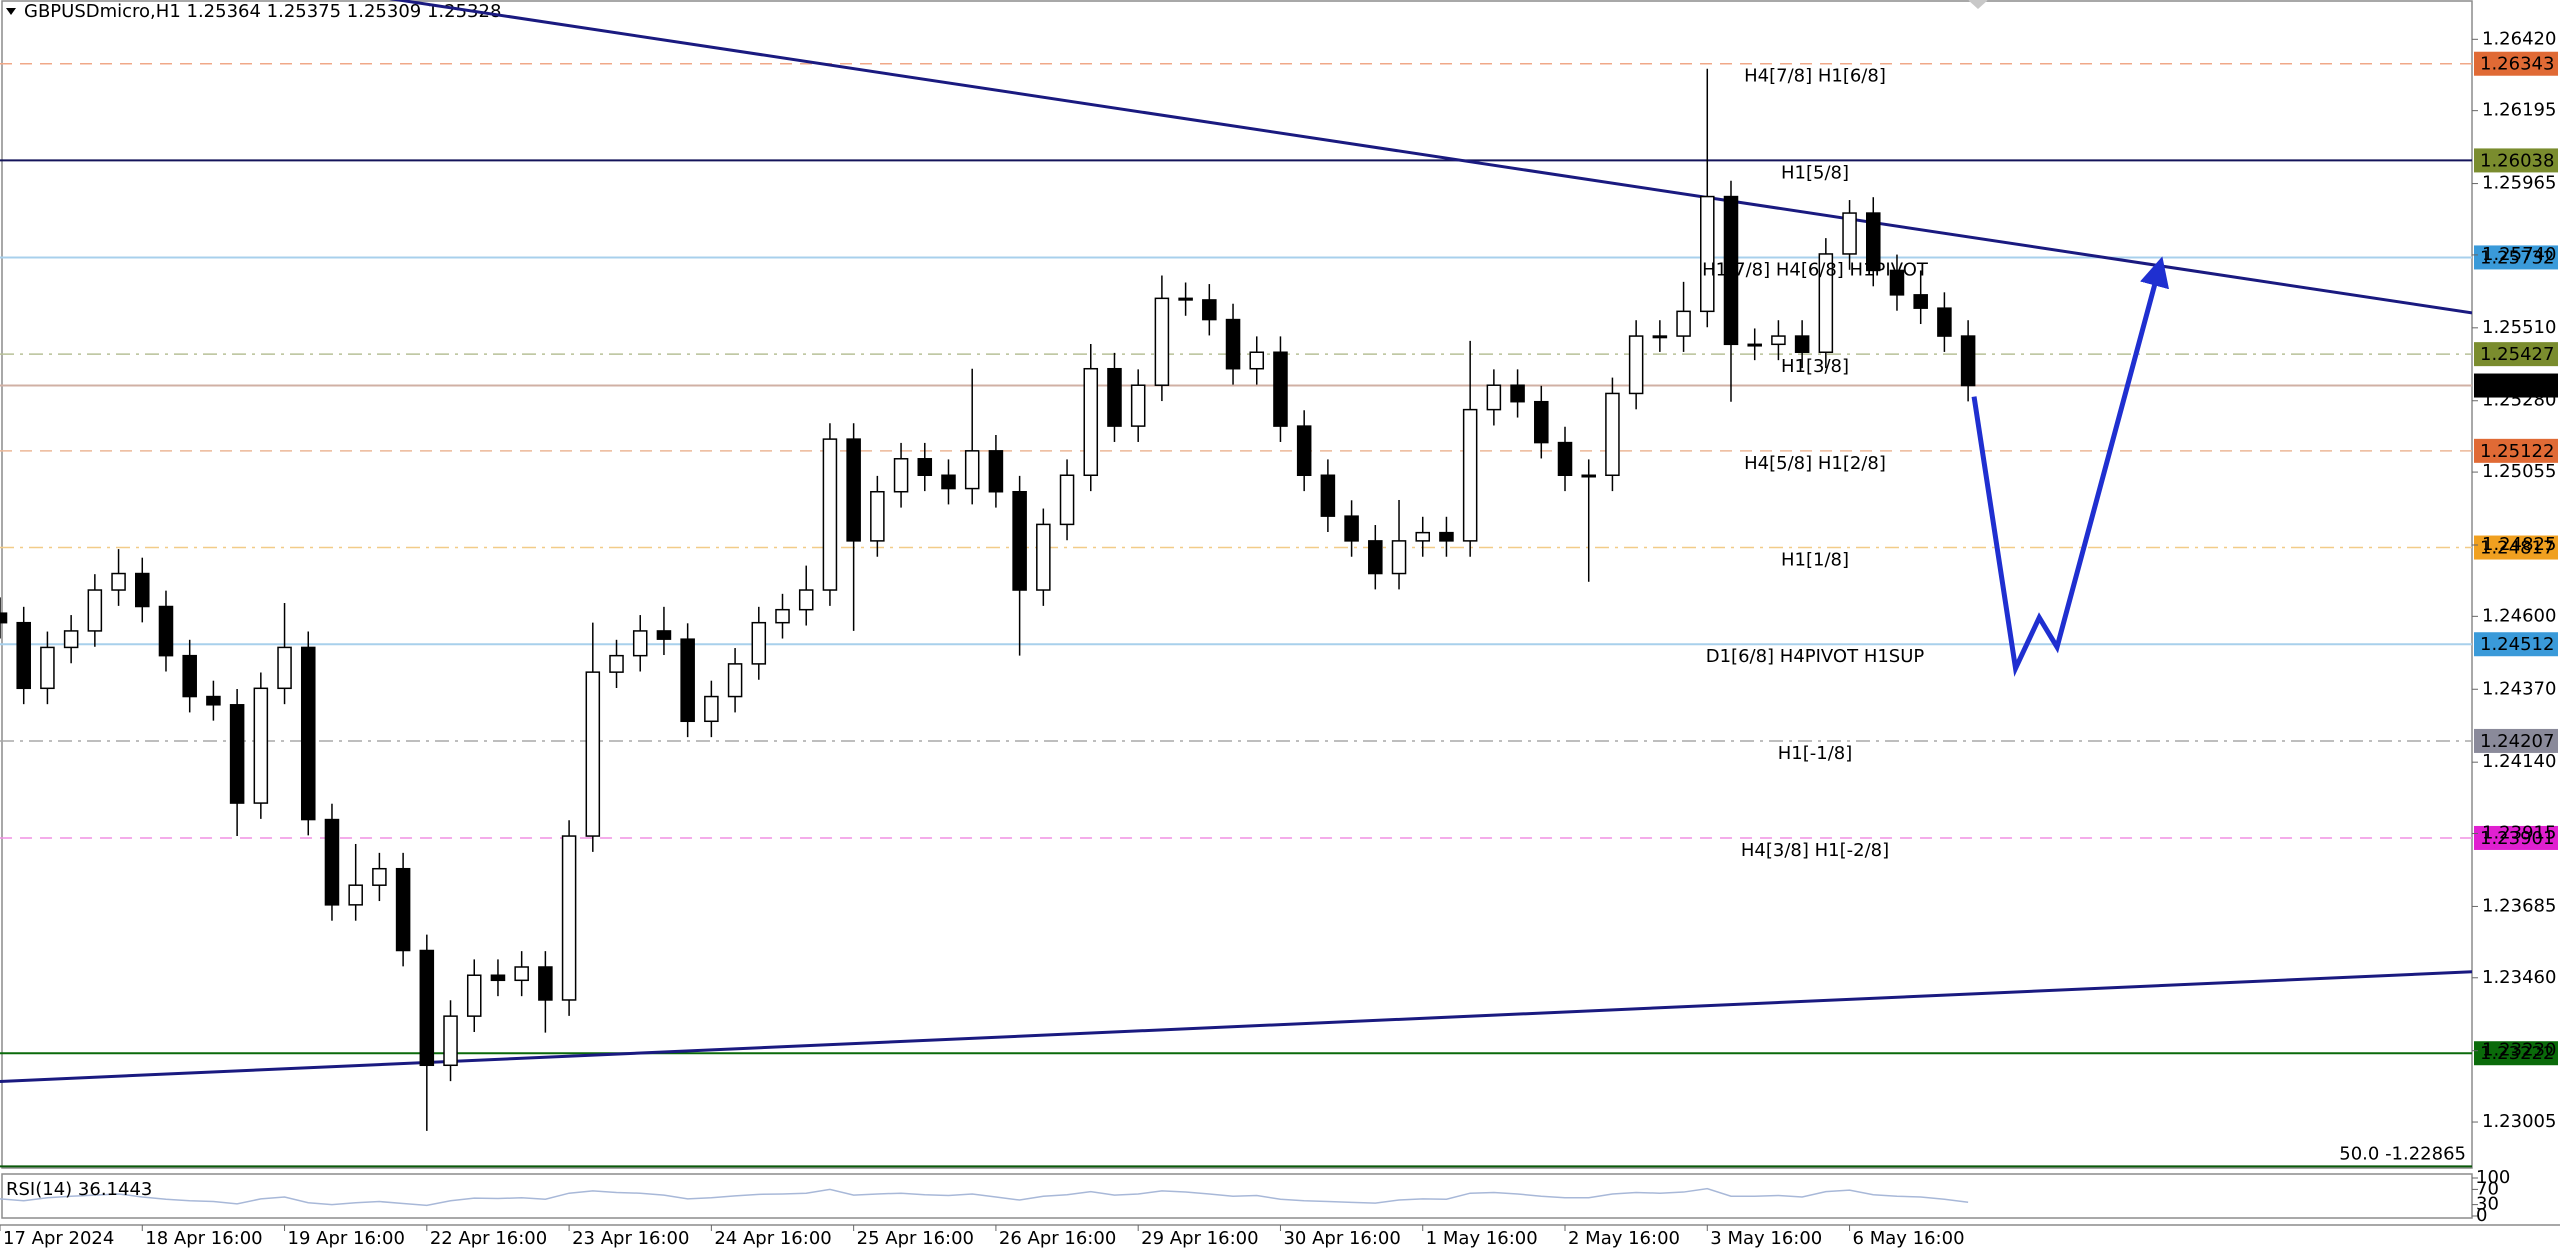 This screenshot has width=2560, height=1252. I want to click on price-tag-label: 1.23222, so click(2517, 1053).